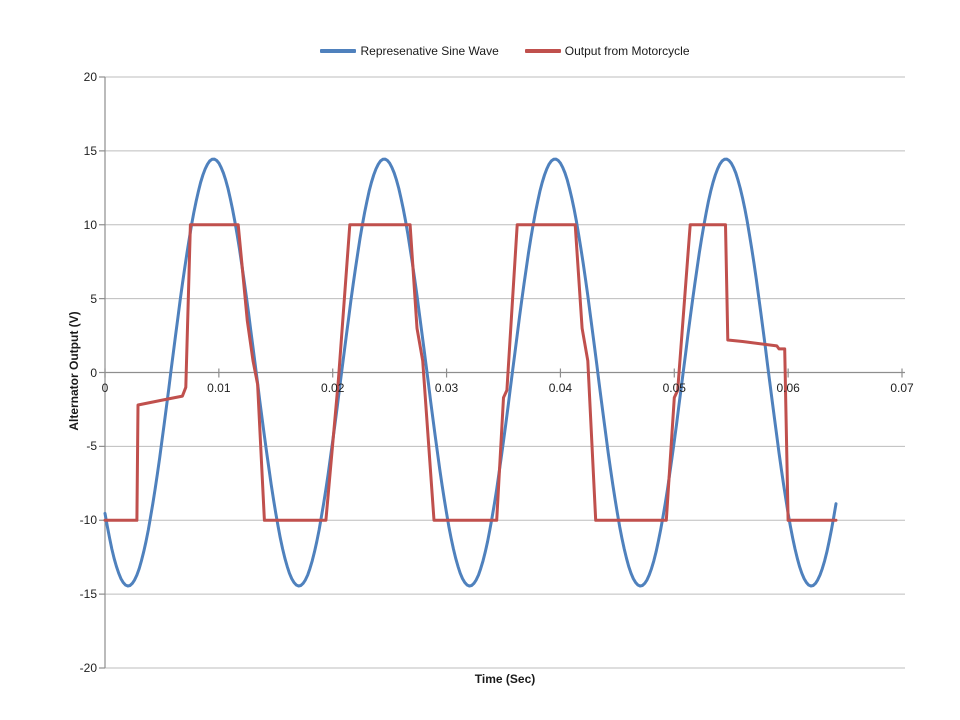  What do you see at coordinates (90, 77) in the screenshot?
I see `y-tick-label: 20` at bounding box center [90, 77].